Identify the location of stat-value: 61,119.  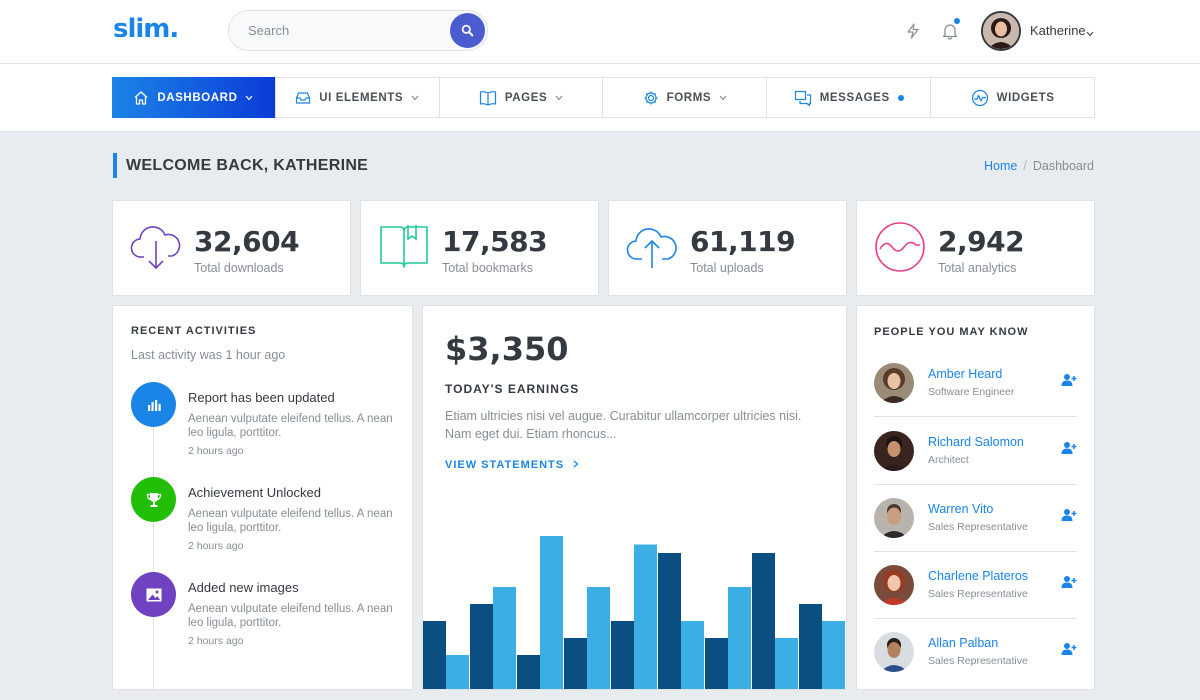
(743, 241).